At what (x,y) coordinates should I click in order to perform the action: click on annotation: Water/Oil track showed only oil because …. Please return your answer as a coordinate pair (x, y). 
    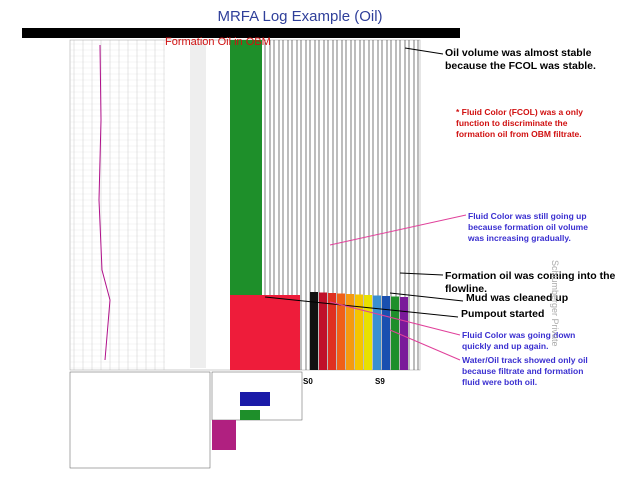
    Looking at the image, I should click on (525, 371).